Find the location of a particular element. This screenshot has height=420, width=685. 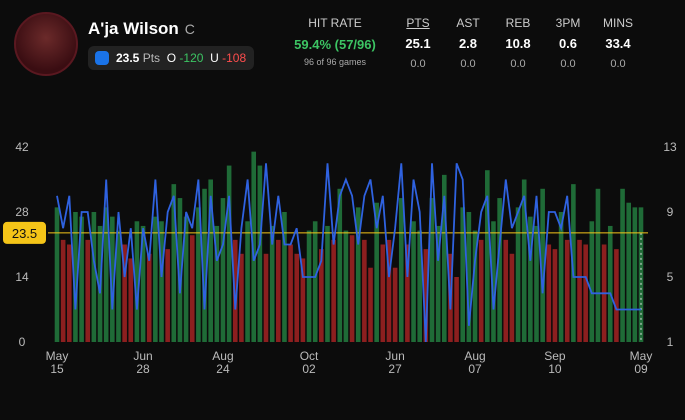

over-odds: -120 is located at coordinates (191, 58).